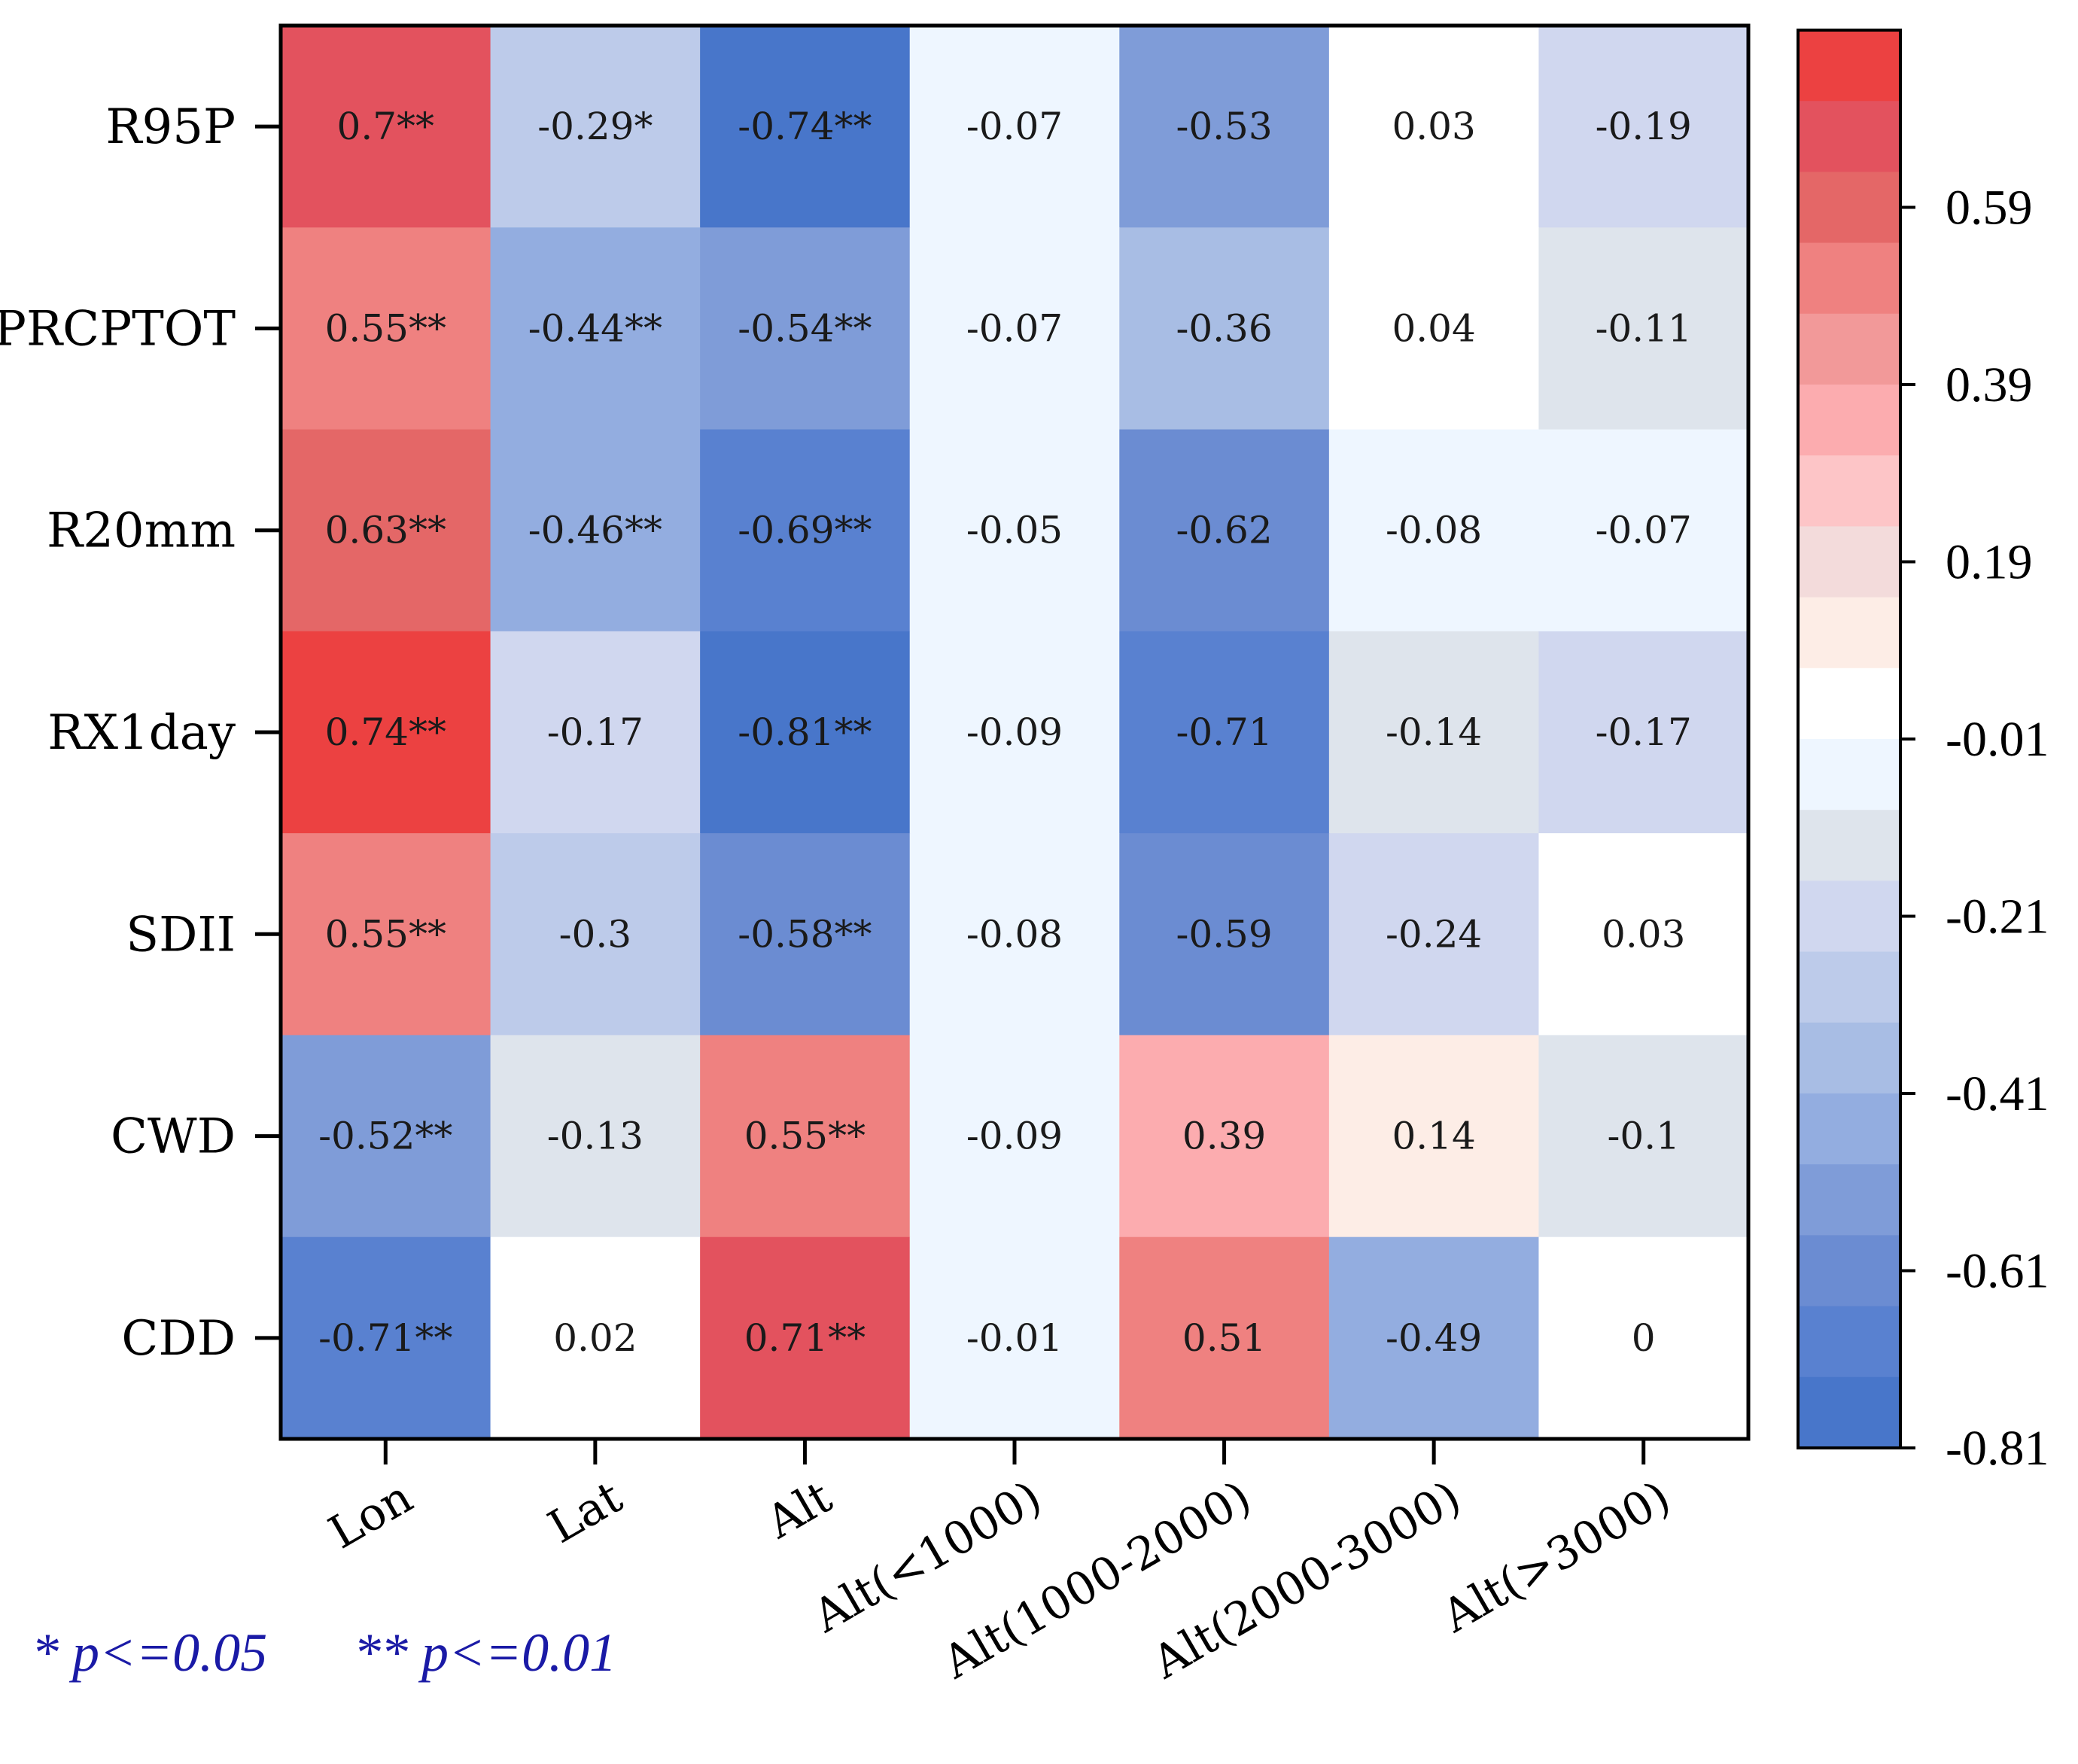  I want to click on note-single-star: * p<=0.05, so click(149, 1653).